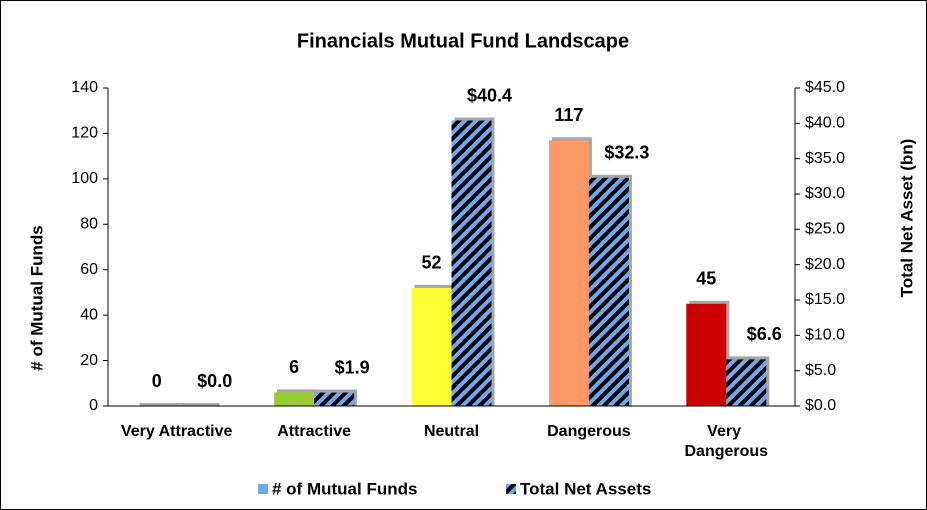 This screenshot has width=927, height=510. I want to click on y2-tick-label: $35.0, so click(825, 158).